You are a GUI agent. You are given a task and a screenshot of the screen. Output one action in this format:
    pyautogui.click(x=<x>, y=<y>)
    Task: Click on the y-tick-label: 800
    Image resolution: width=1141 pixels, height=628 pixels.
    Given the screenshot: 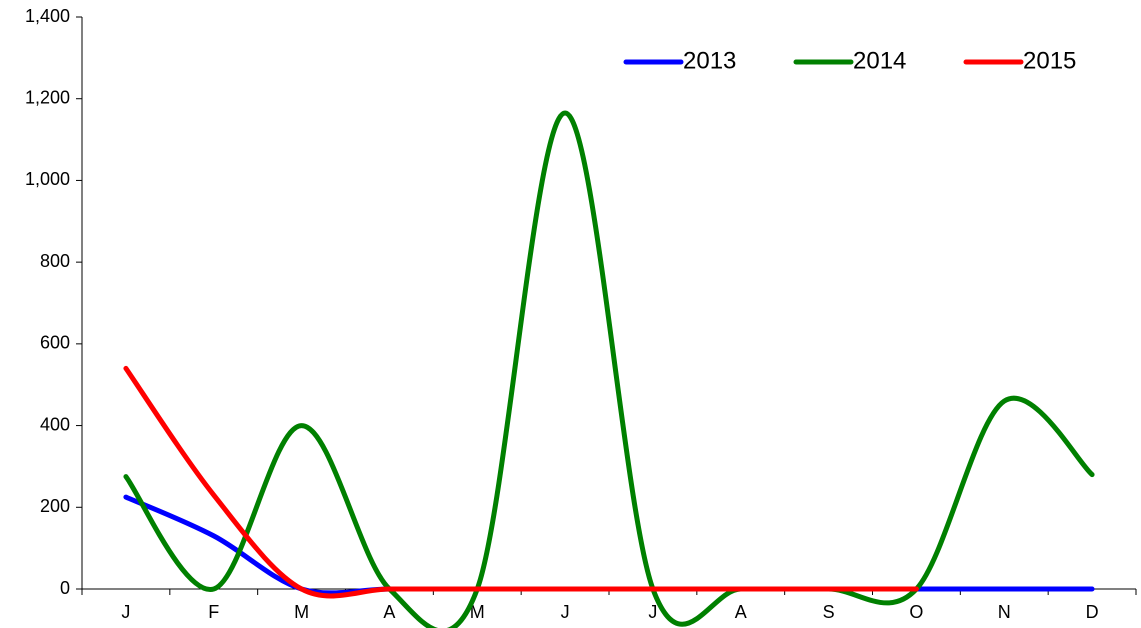 What is the action you would take?
    pyautogui.click(x=55, y=261)
    